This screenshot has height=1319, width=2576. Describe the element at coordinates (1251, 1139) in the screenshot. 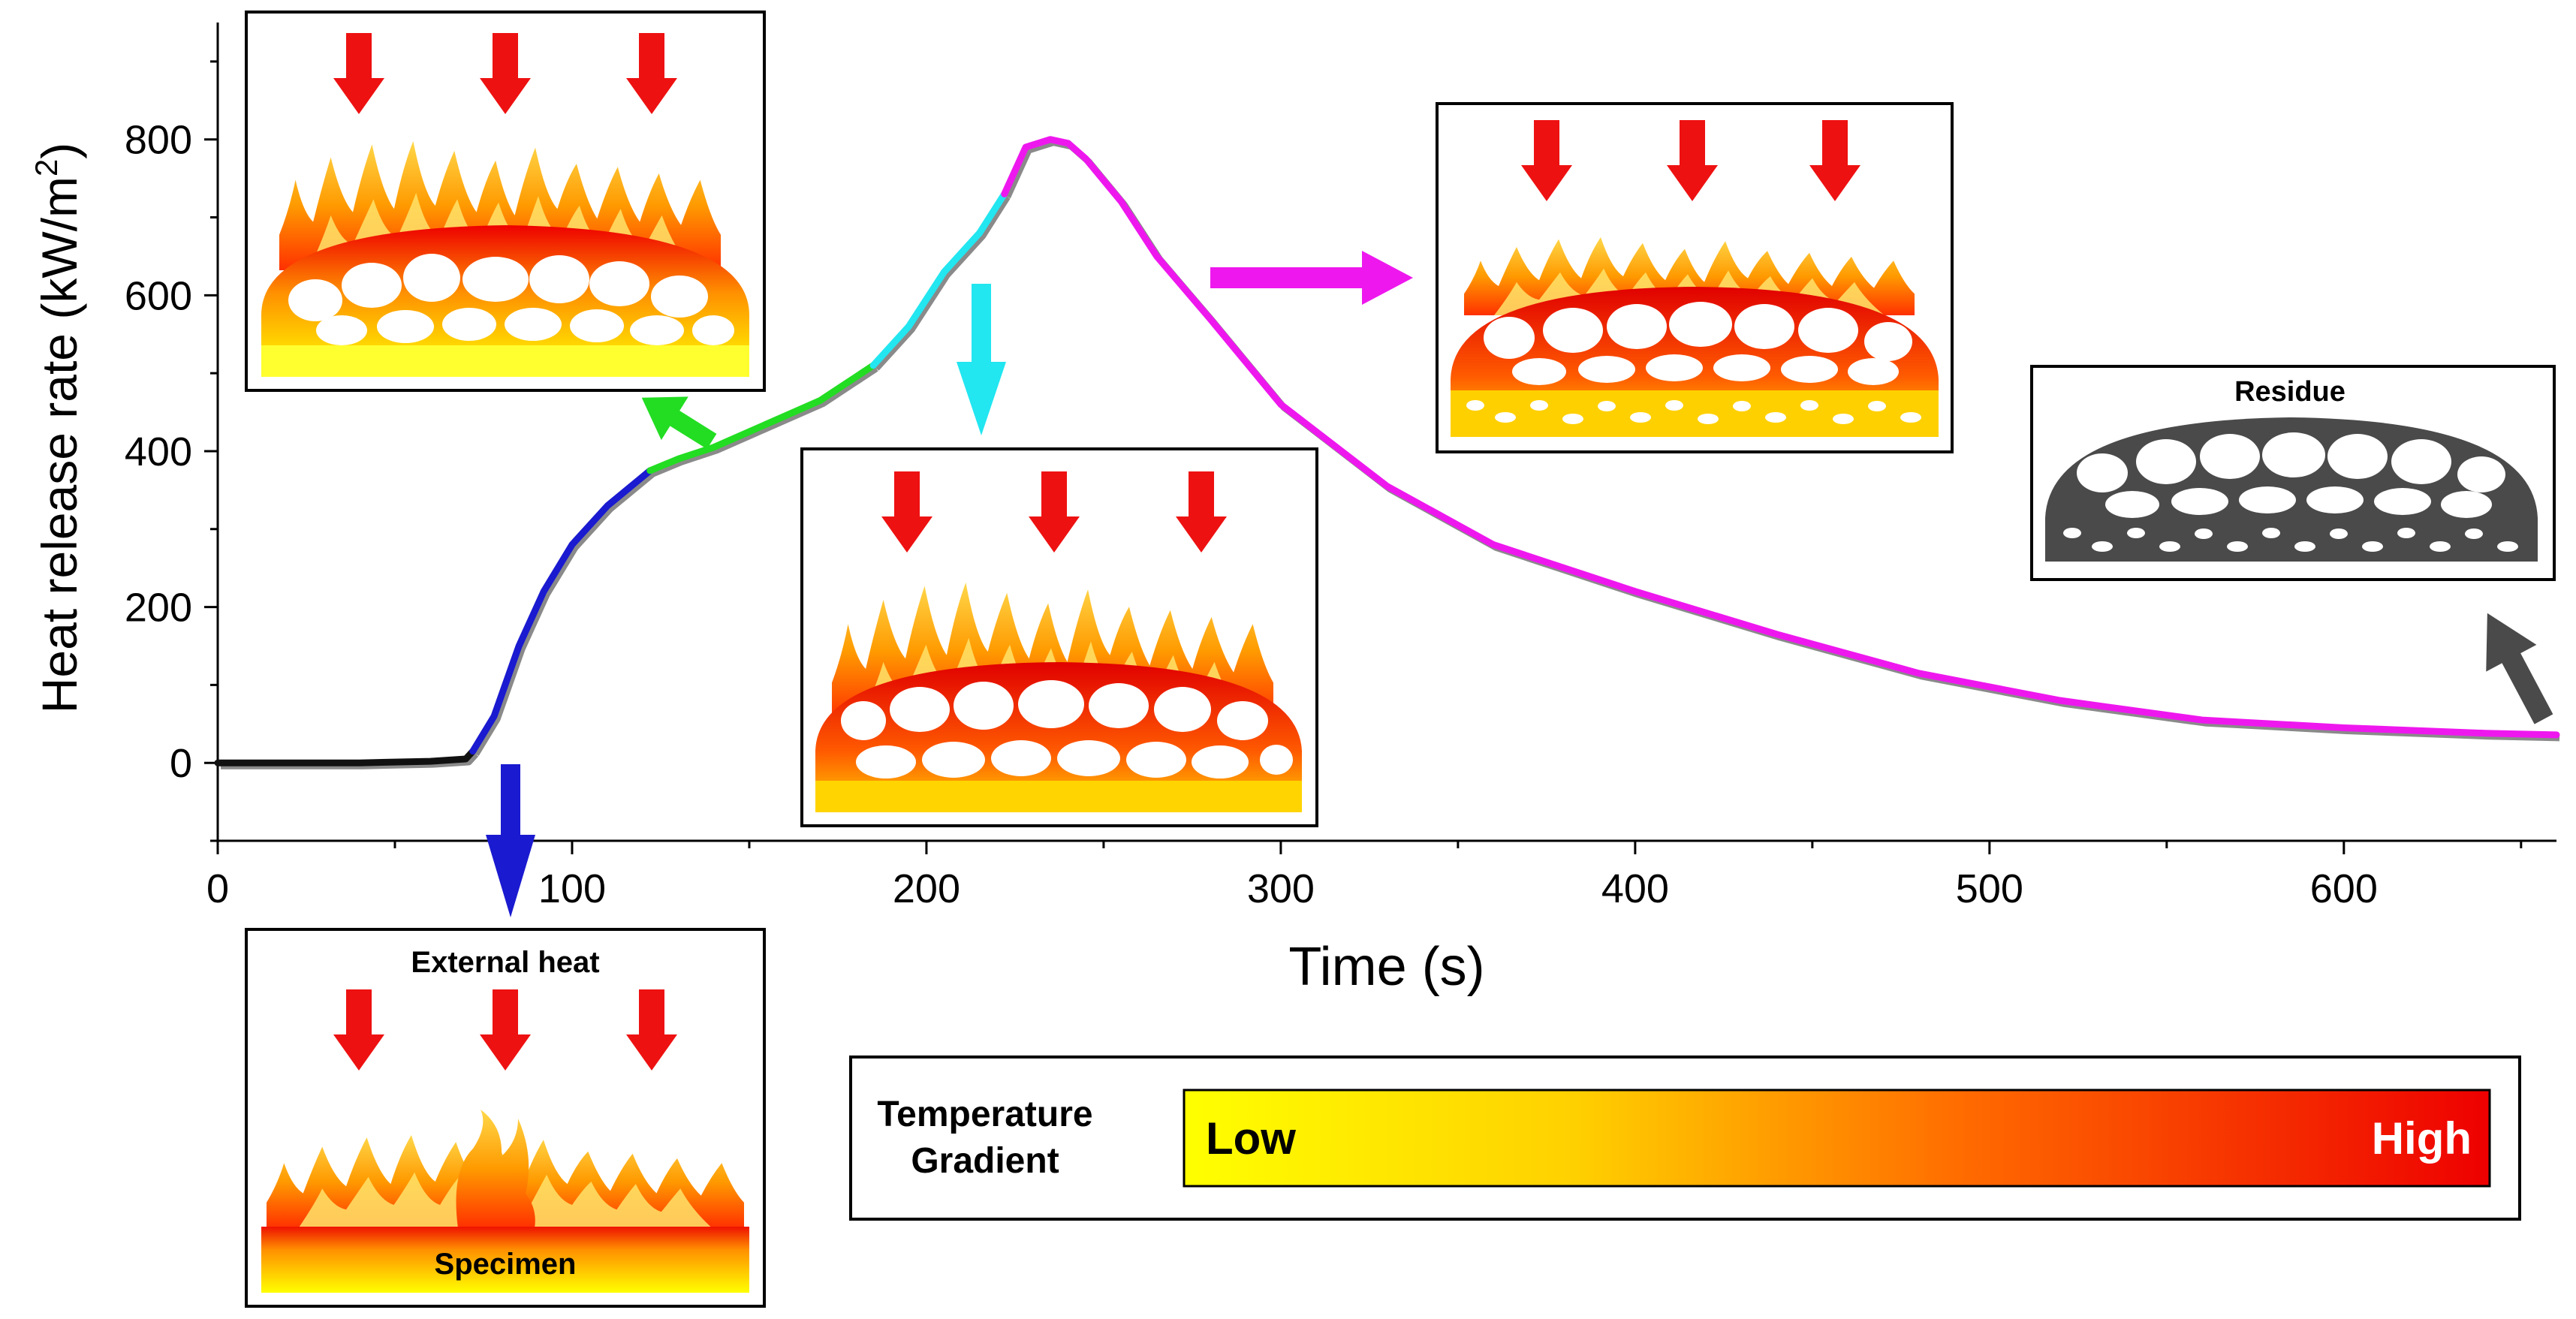

I see `gradient-low-label: Low` at that location.